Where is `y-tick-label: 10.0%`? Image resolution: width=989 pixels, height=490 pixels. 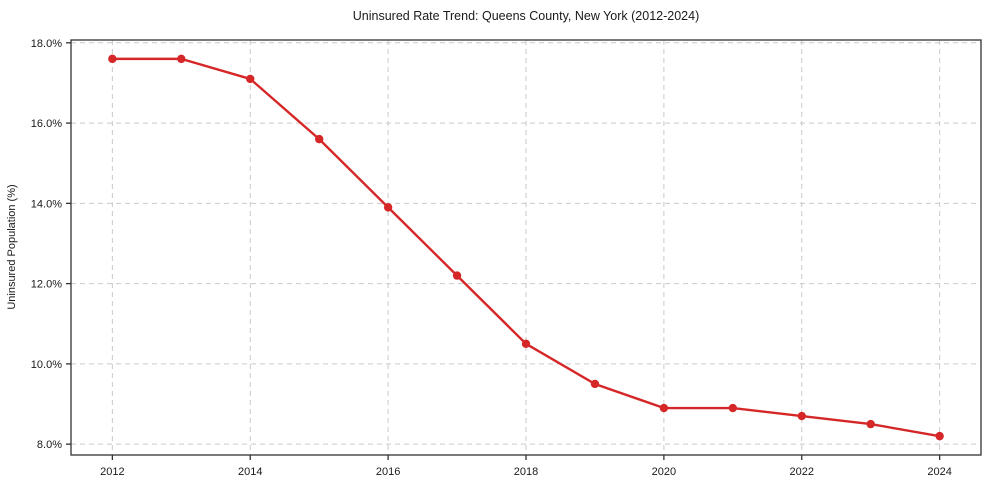
y-tick-label: 10.0% is located at coordinates (46, 365).